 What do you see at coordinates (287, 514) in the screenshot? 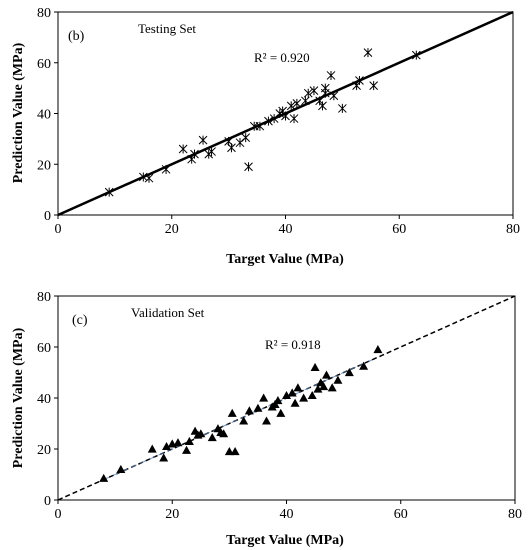
I see `x-tick-label: 40` at bounding box center [287, 514].